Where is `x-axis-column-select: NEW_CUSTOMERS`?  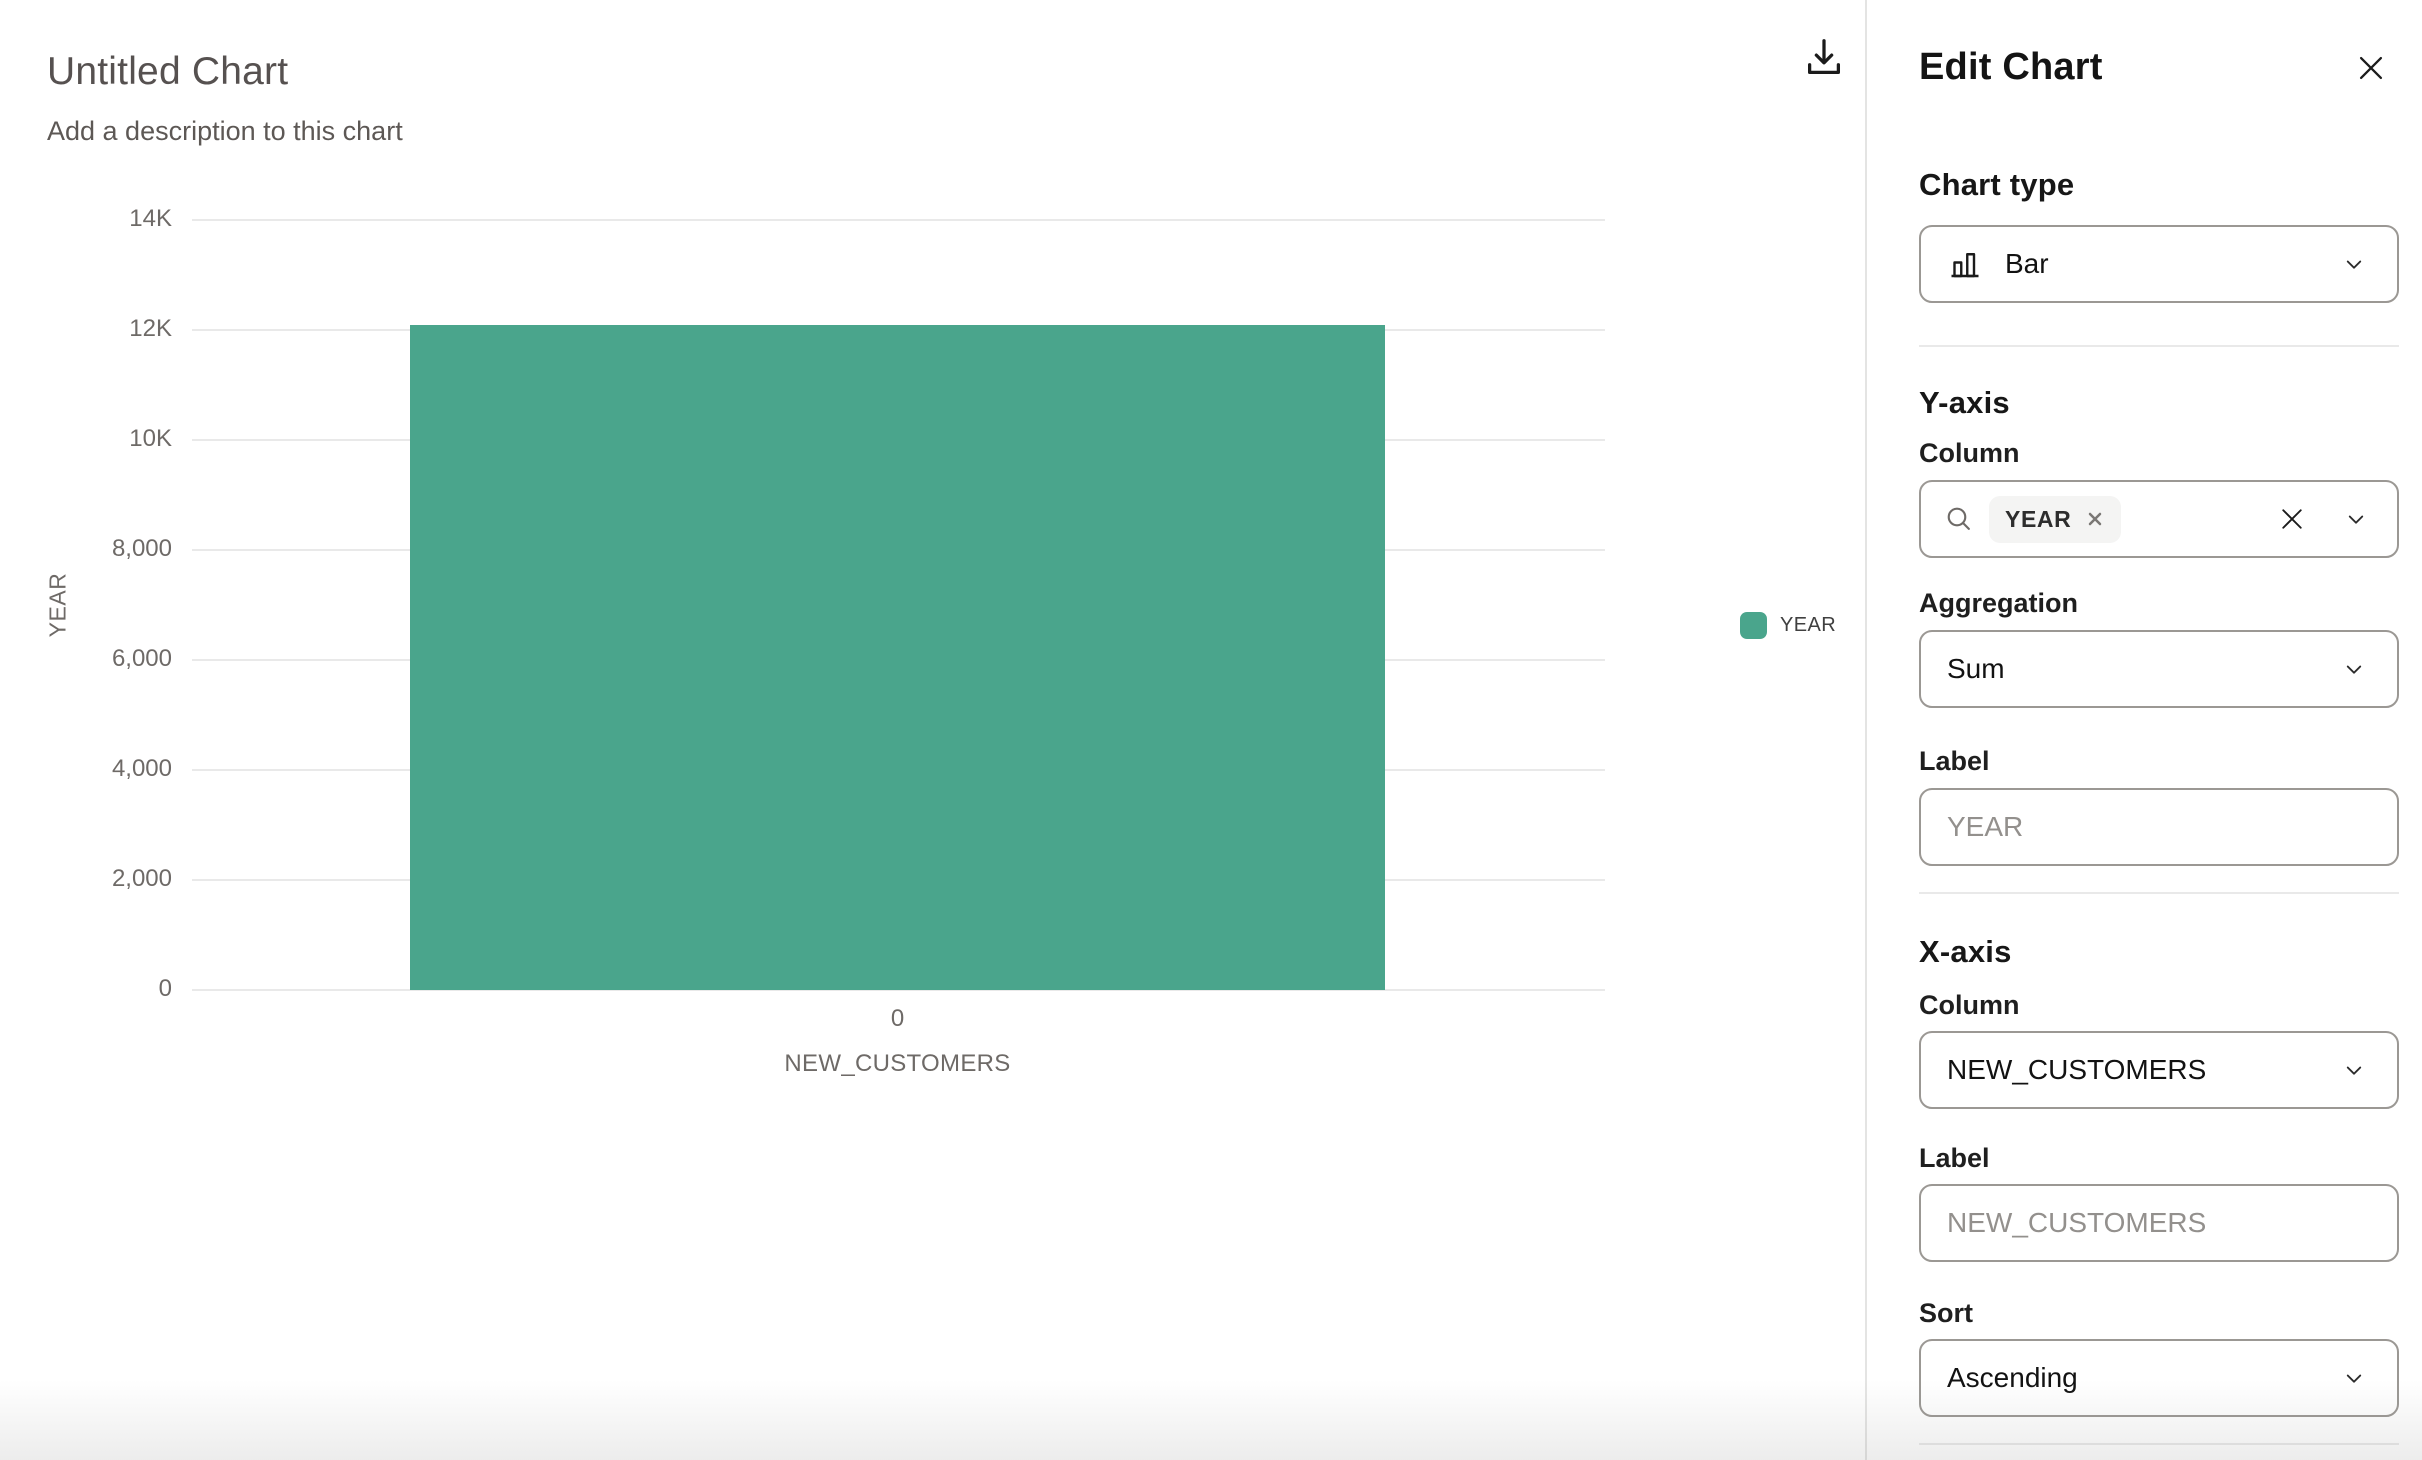 x-axis-column-select: NEW_CUSTOMERS is located at coordinates (2159, 1070).